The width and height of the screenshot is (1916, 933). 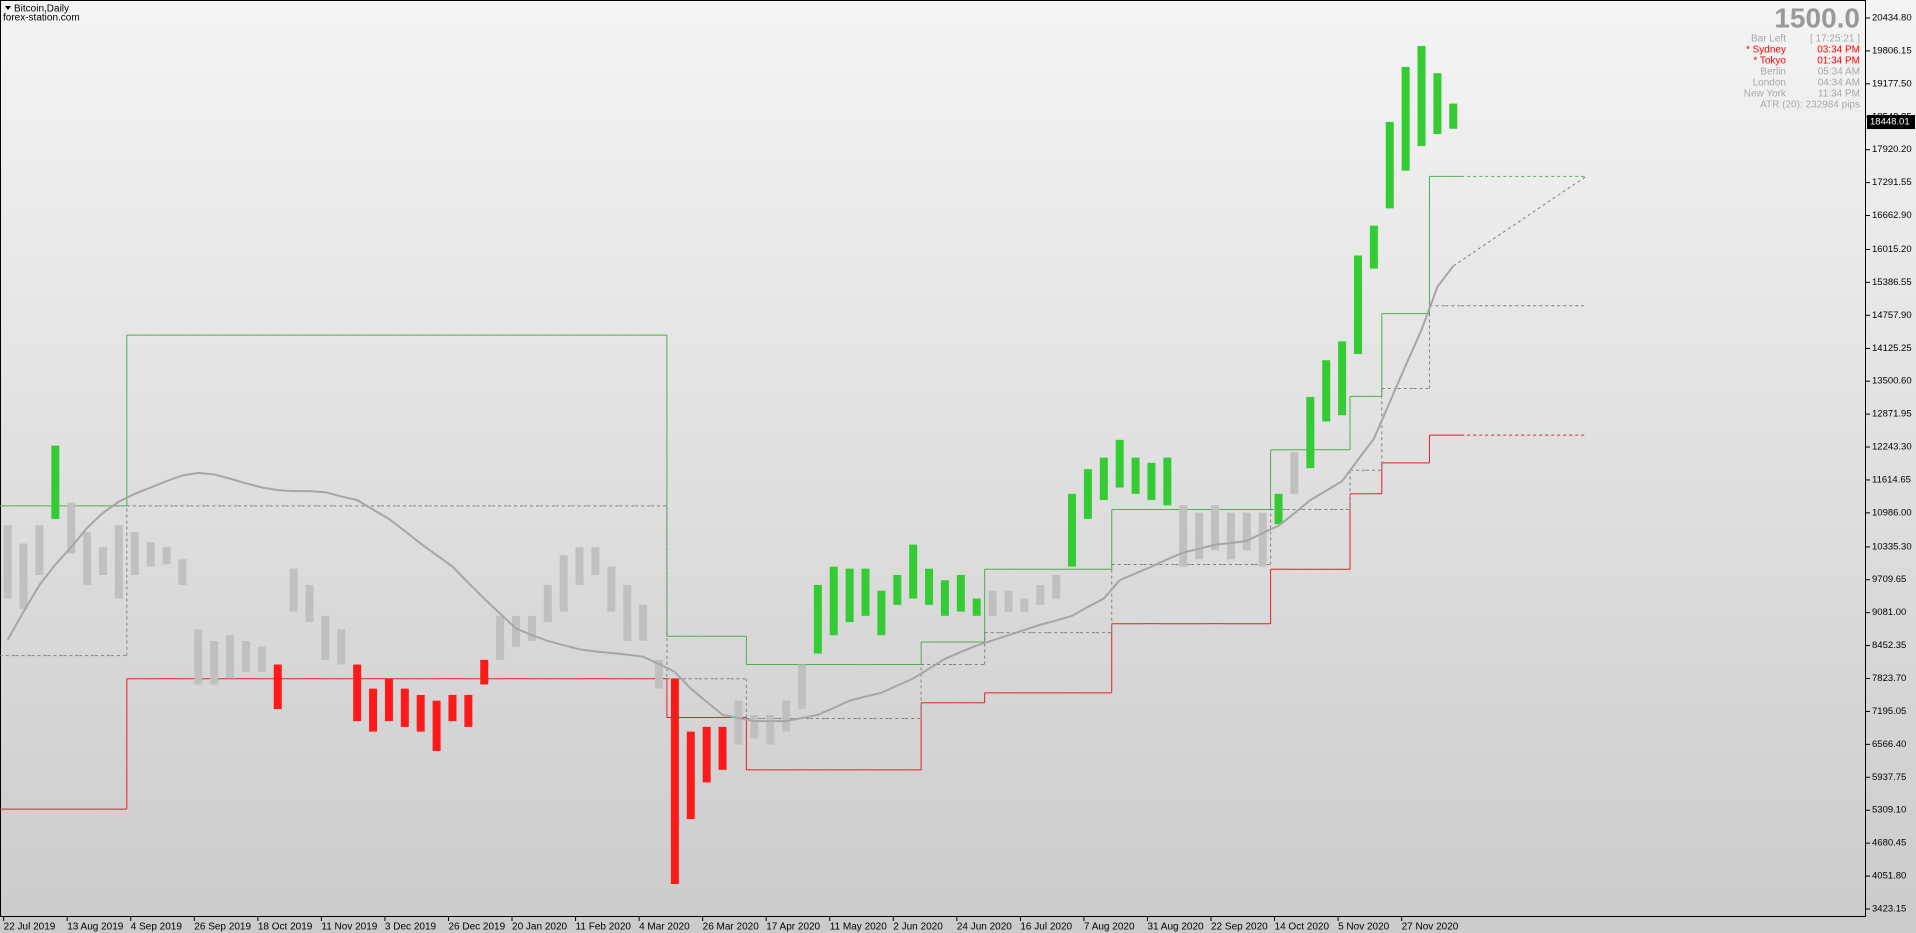 What do you see at coordinates (1839, 83) in the screenshot?
I see `info-value: 04:34 AM` at bounding box center [1839, 83].